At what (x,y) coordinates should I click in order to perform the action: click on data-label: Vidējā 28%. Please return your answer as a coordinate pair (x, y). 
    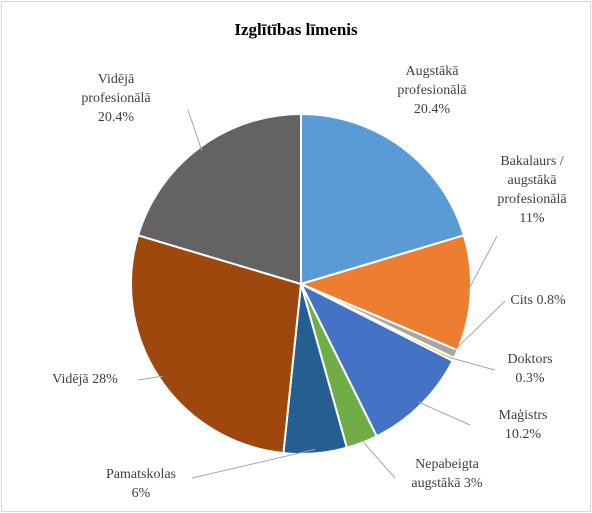
    Looking at the image, I should click on (85, 379).